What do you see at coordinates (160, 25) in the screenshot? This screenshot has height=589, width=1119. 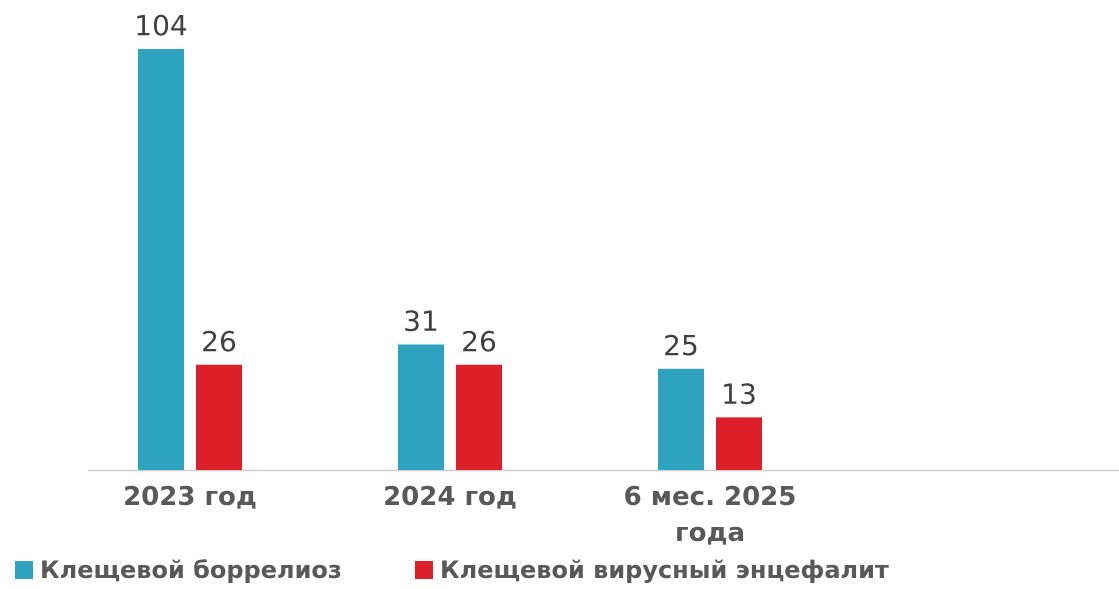 I see `value-label: 104` at bounding box center [160, 25].